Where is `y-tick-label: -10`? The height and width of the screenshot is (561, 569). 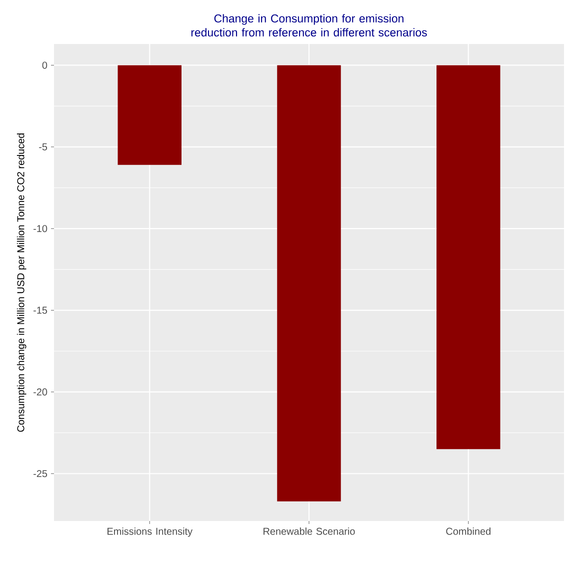
y-tick-label: -10 is located at coordinates (41, 228).